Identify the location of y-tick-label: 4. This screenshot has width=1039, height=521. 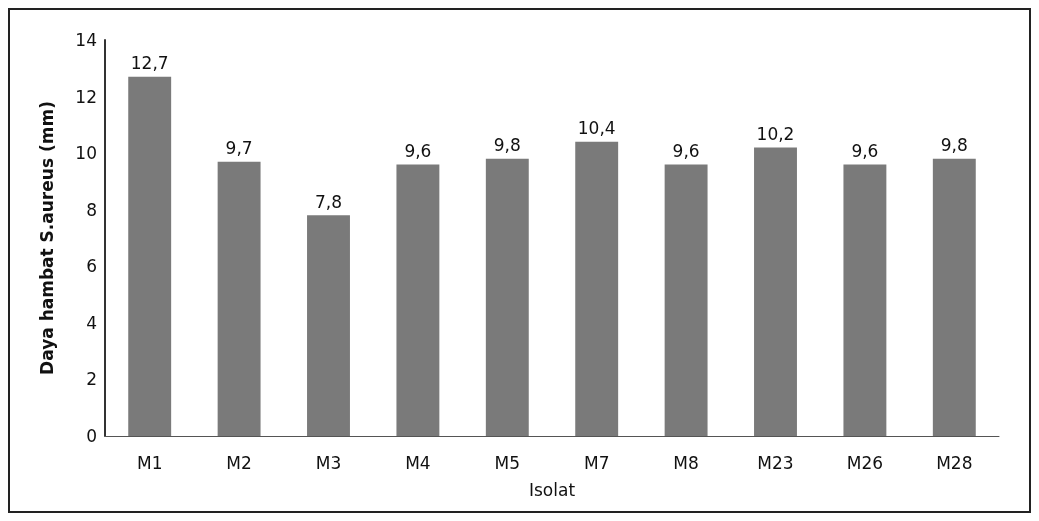
(91, 322).